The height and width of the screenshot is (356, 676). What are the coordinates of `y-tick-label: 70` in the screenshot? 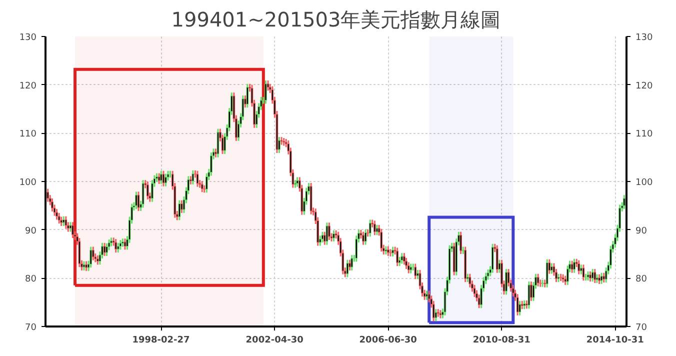 It's located at (31, 328).